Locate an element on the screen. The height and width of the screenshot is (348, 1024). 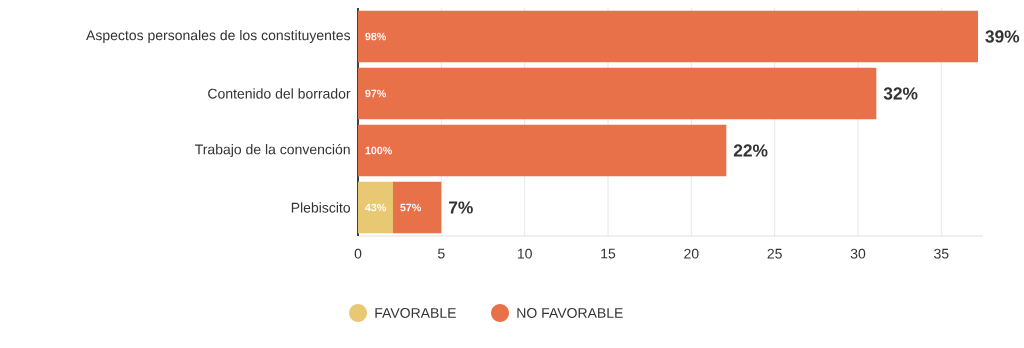
annotation: 7% is located at coordinates (461, 207).